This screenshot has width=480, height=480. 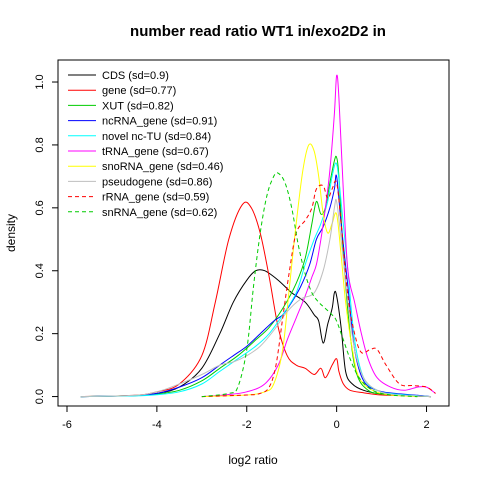 I want to click on y-tick-label: 0.6, so click(x=40, y=207).